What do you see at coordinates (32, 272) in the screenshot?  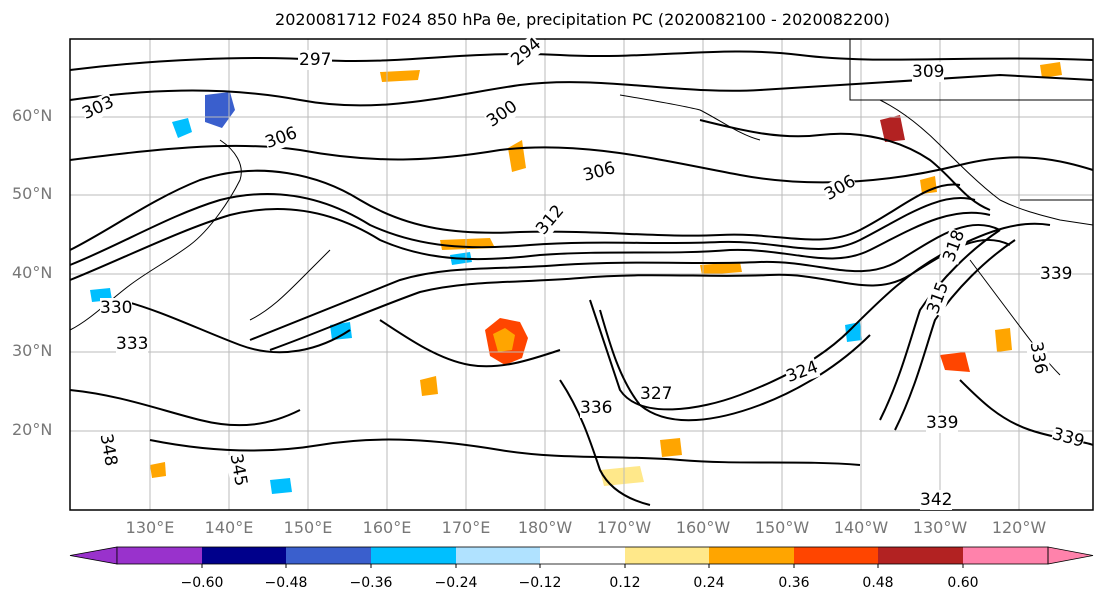 I see `lat-label: 40°N` at bounding box center [32, 272].